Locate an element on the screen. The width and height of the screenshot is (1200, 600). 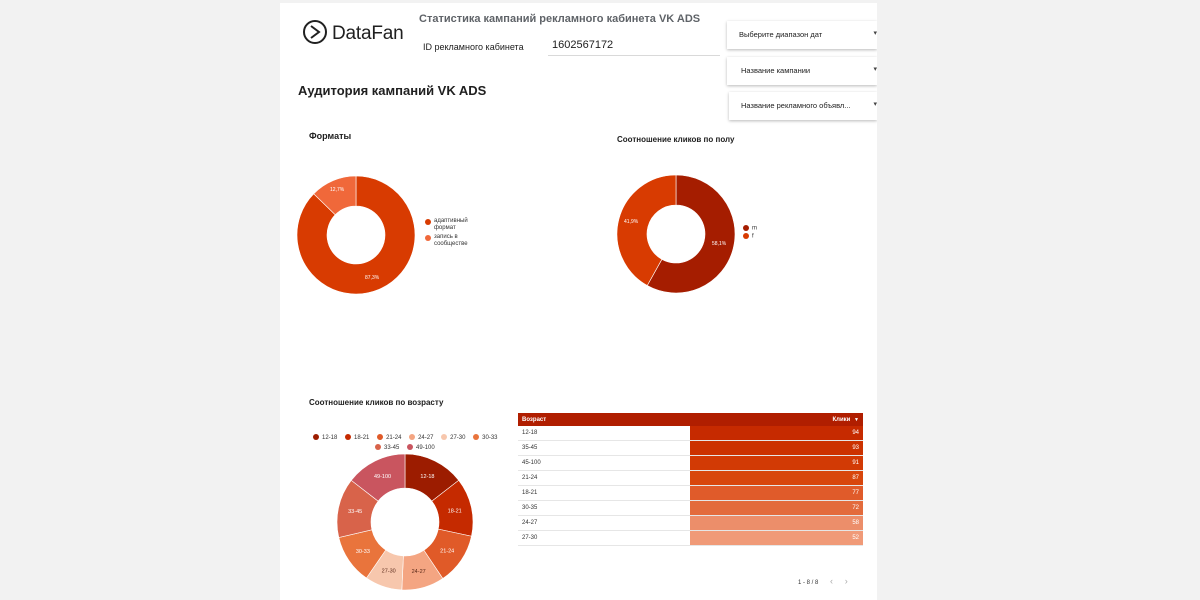
formats-slice-label-main: 87,3% is located at coordinates (372, 278).